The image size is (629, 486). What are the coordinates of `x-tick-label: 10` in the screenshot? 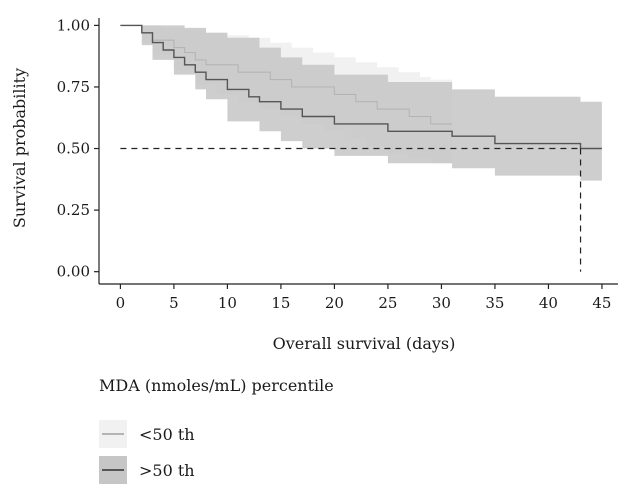 It's located at (227, 303).